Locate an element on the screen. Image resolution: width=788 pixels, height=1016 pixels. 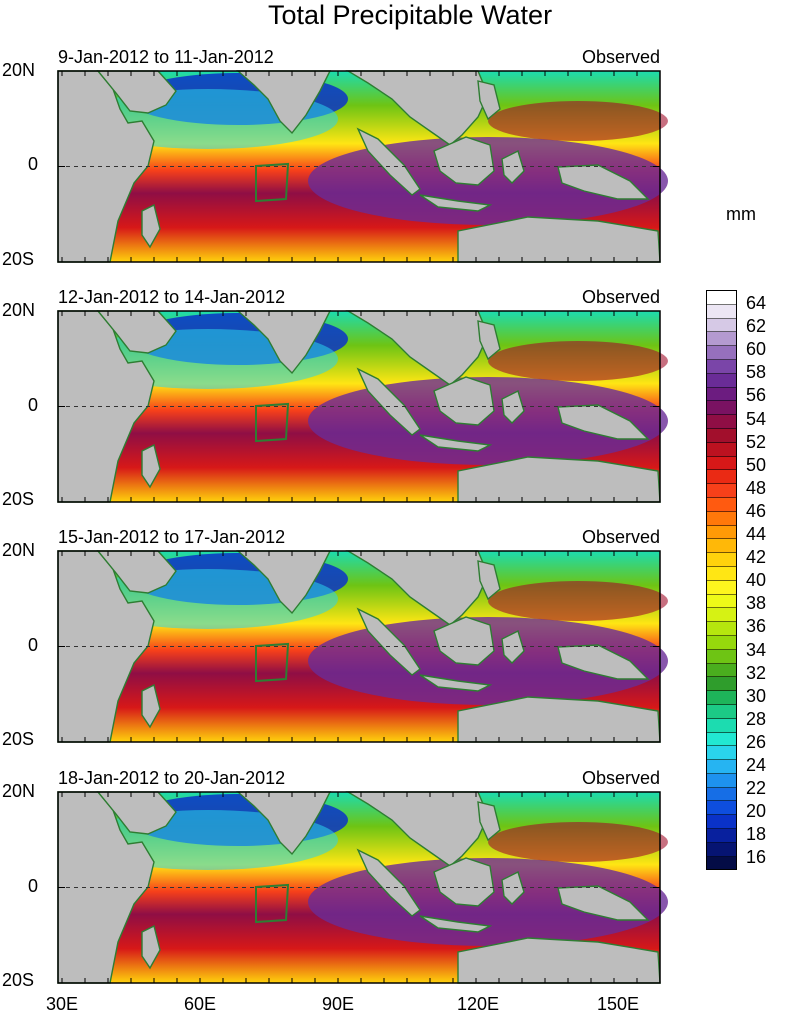
colorbar-tick-label: 24 is located at coordinates (756, 765).